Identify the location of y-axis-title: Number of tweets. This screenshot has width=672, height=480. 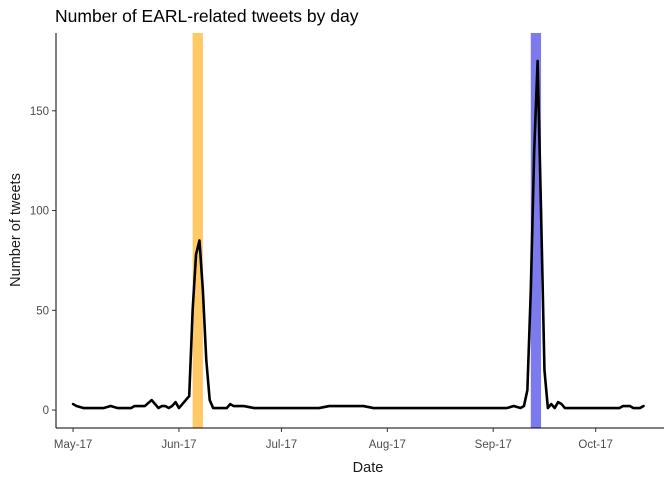
(16, 230).